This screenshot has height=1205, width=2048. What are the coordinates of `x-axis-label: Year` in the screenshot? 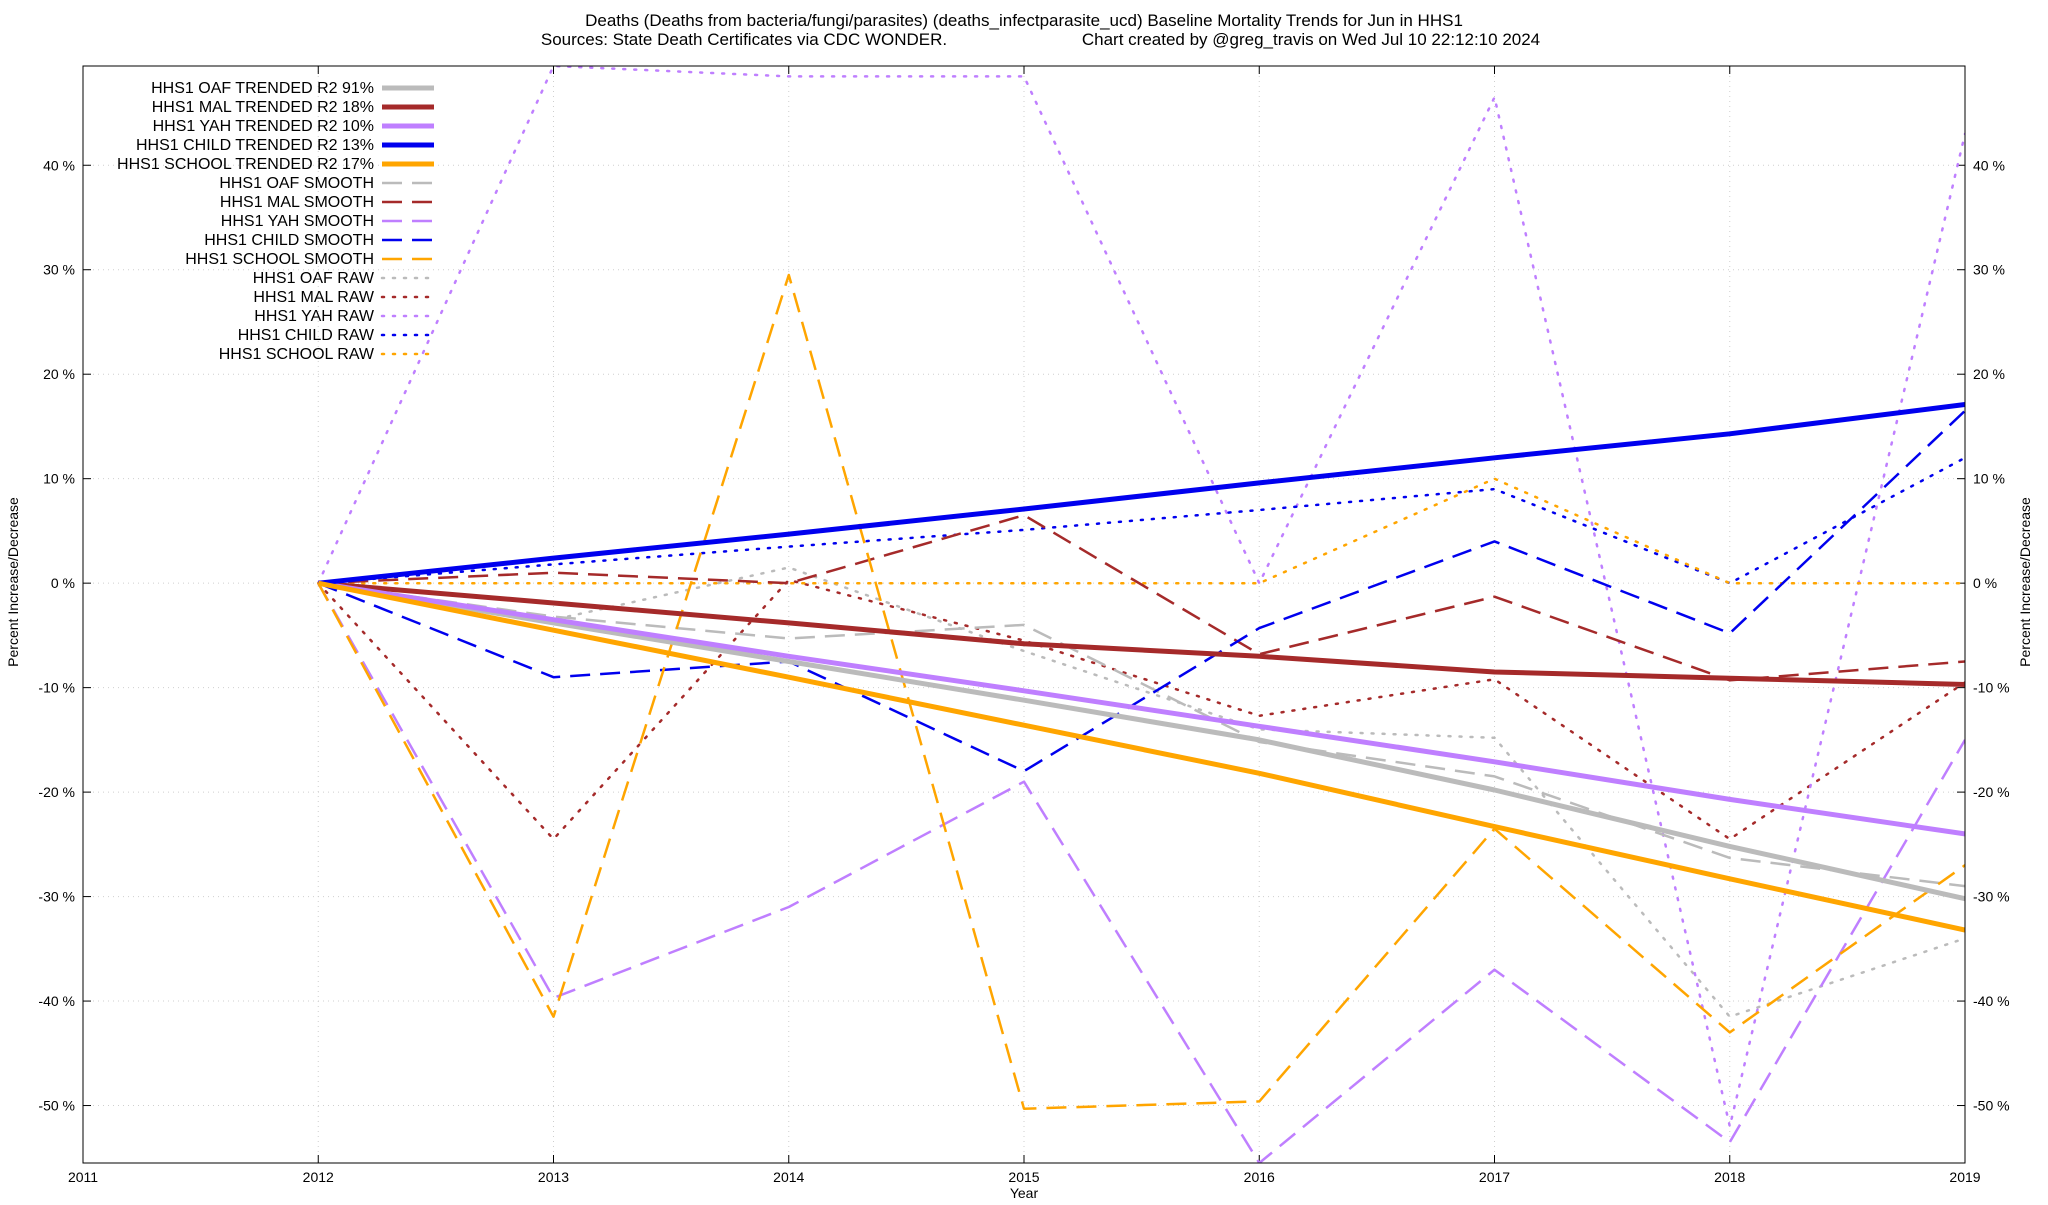 It's located at (1024, 1192).